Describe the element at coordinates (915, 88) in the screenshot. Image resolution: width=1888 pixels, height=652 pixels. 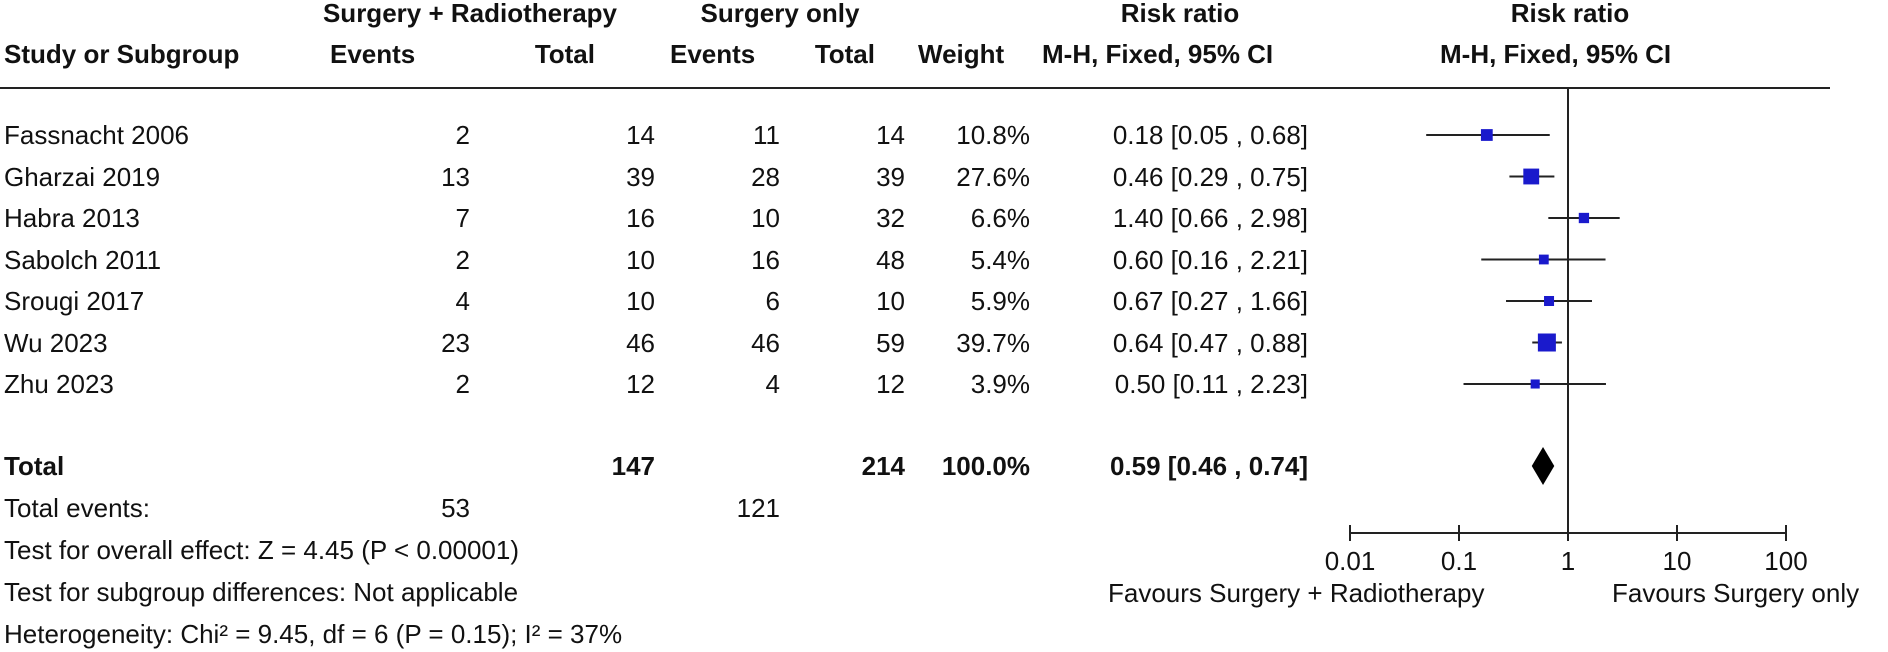
I see `header-divider` at that location.